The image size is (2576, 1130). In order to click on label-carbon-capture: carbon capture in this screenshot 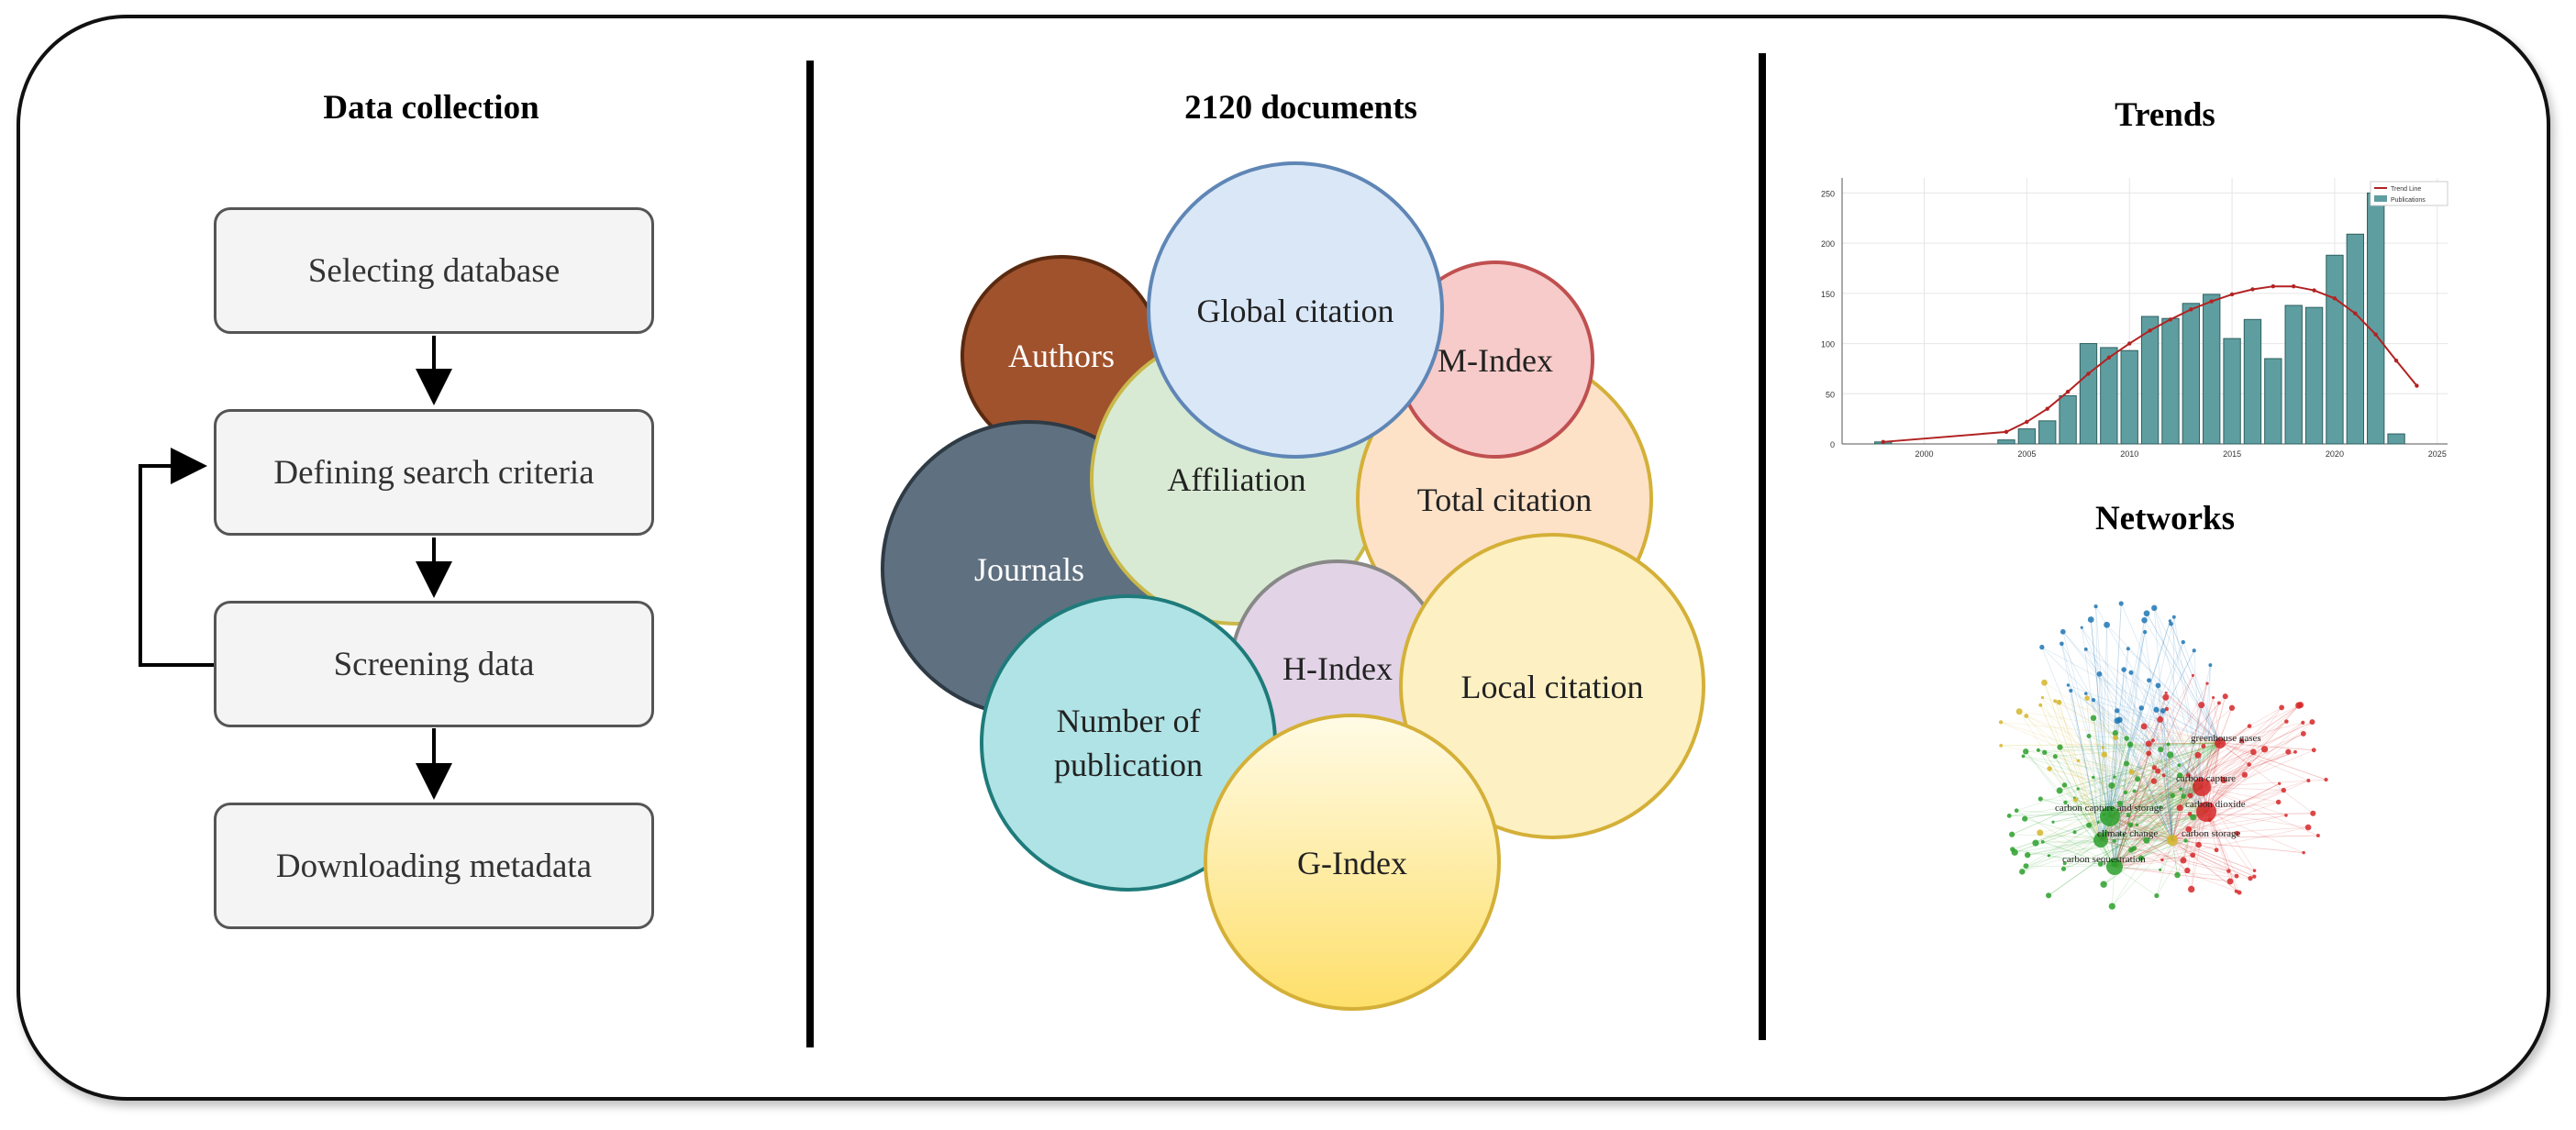, I will do `click(2206, 779)`.